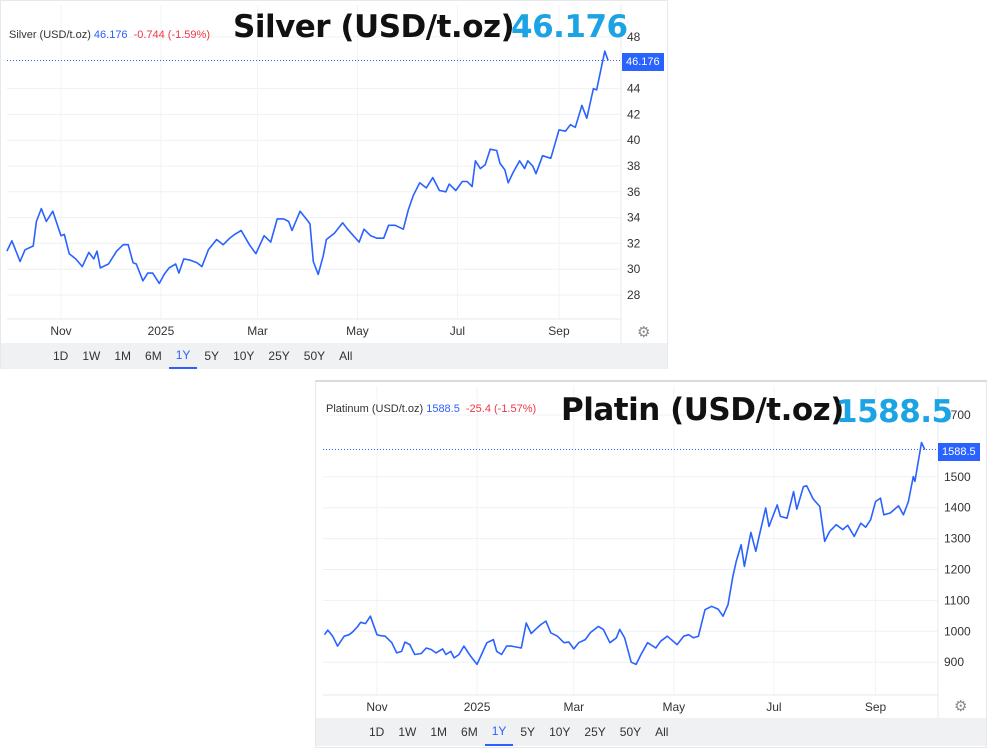 Image resolution: width=987 pixels, height=748 pixels. Describe the element at coordinates (957, 477) in the screenshot. I see `y-tick-label: 1500` at that location.